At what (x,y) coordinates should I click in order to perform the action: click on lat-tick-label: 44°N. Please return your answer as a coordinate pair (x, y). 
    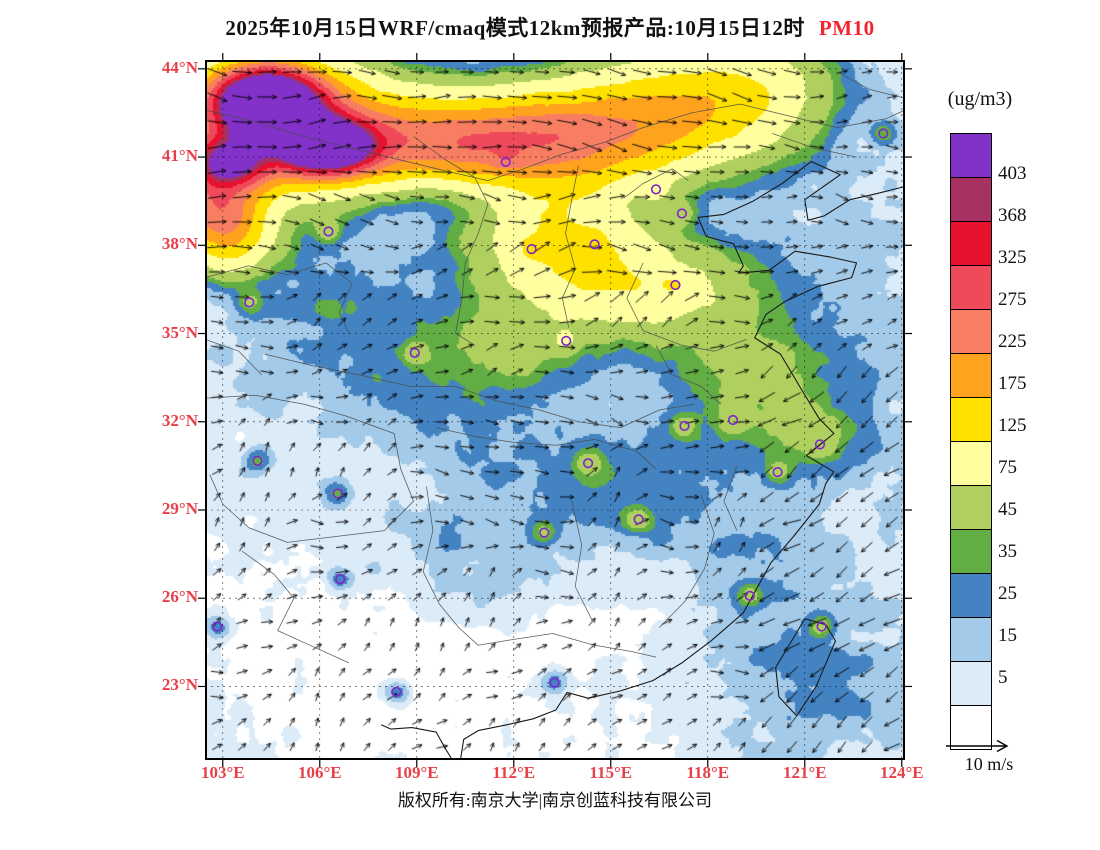
    Looking at the image, I should click on (179, 67).